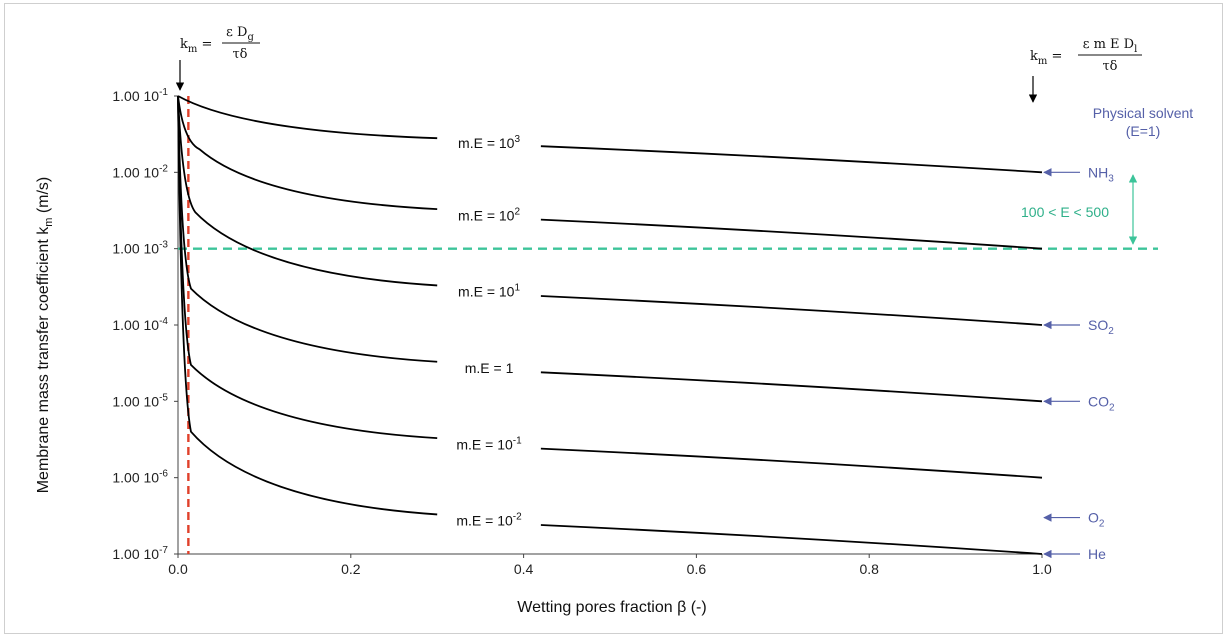  Describe the element at coordinates (791, 387) in the screenshot. I see `series-line-4-segment-b` at that location.